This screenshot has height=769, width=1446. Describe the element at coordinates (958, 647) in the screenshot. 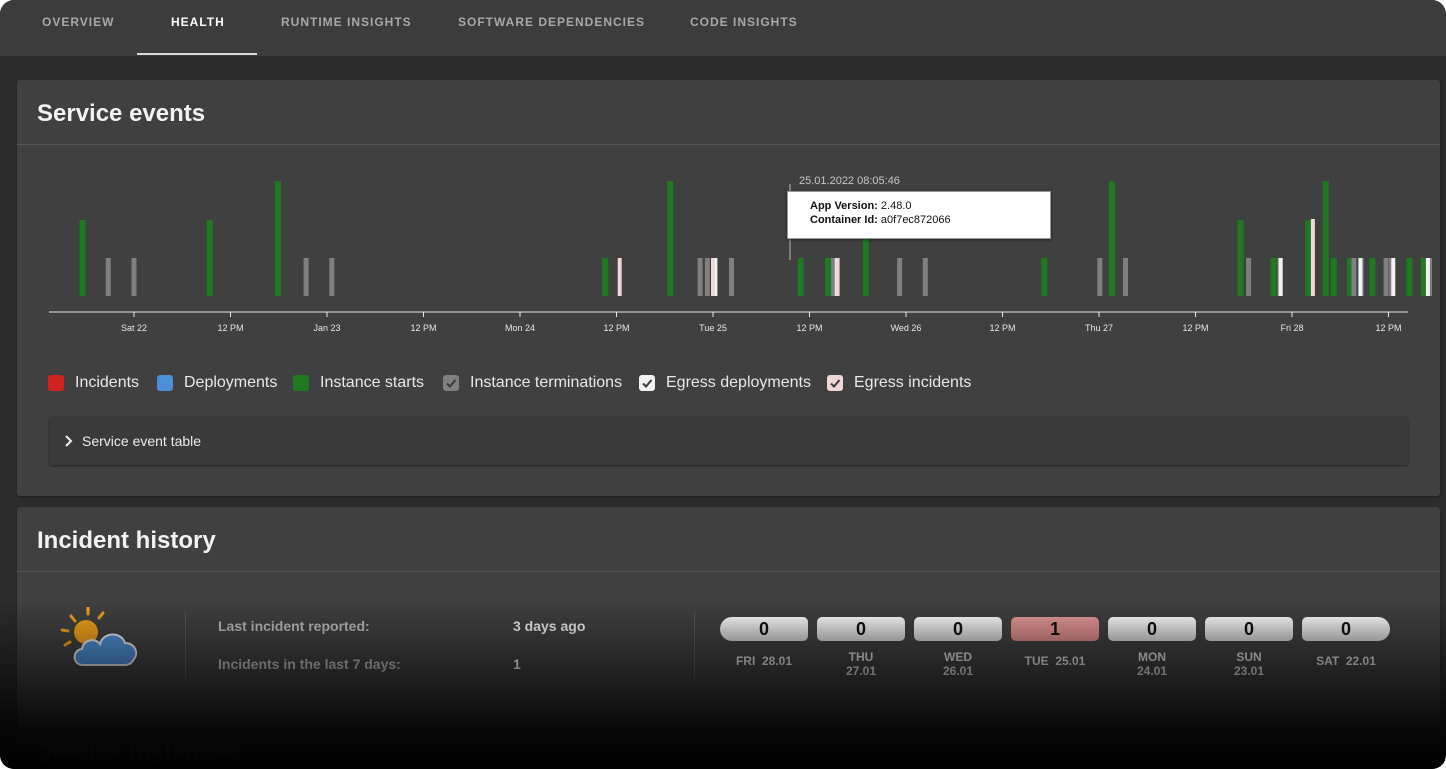

I see `day-wednesday: 0 WED 26.01` at that location.